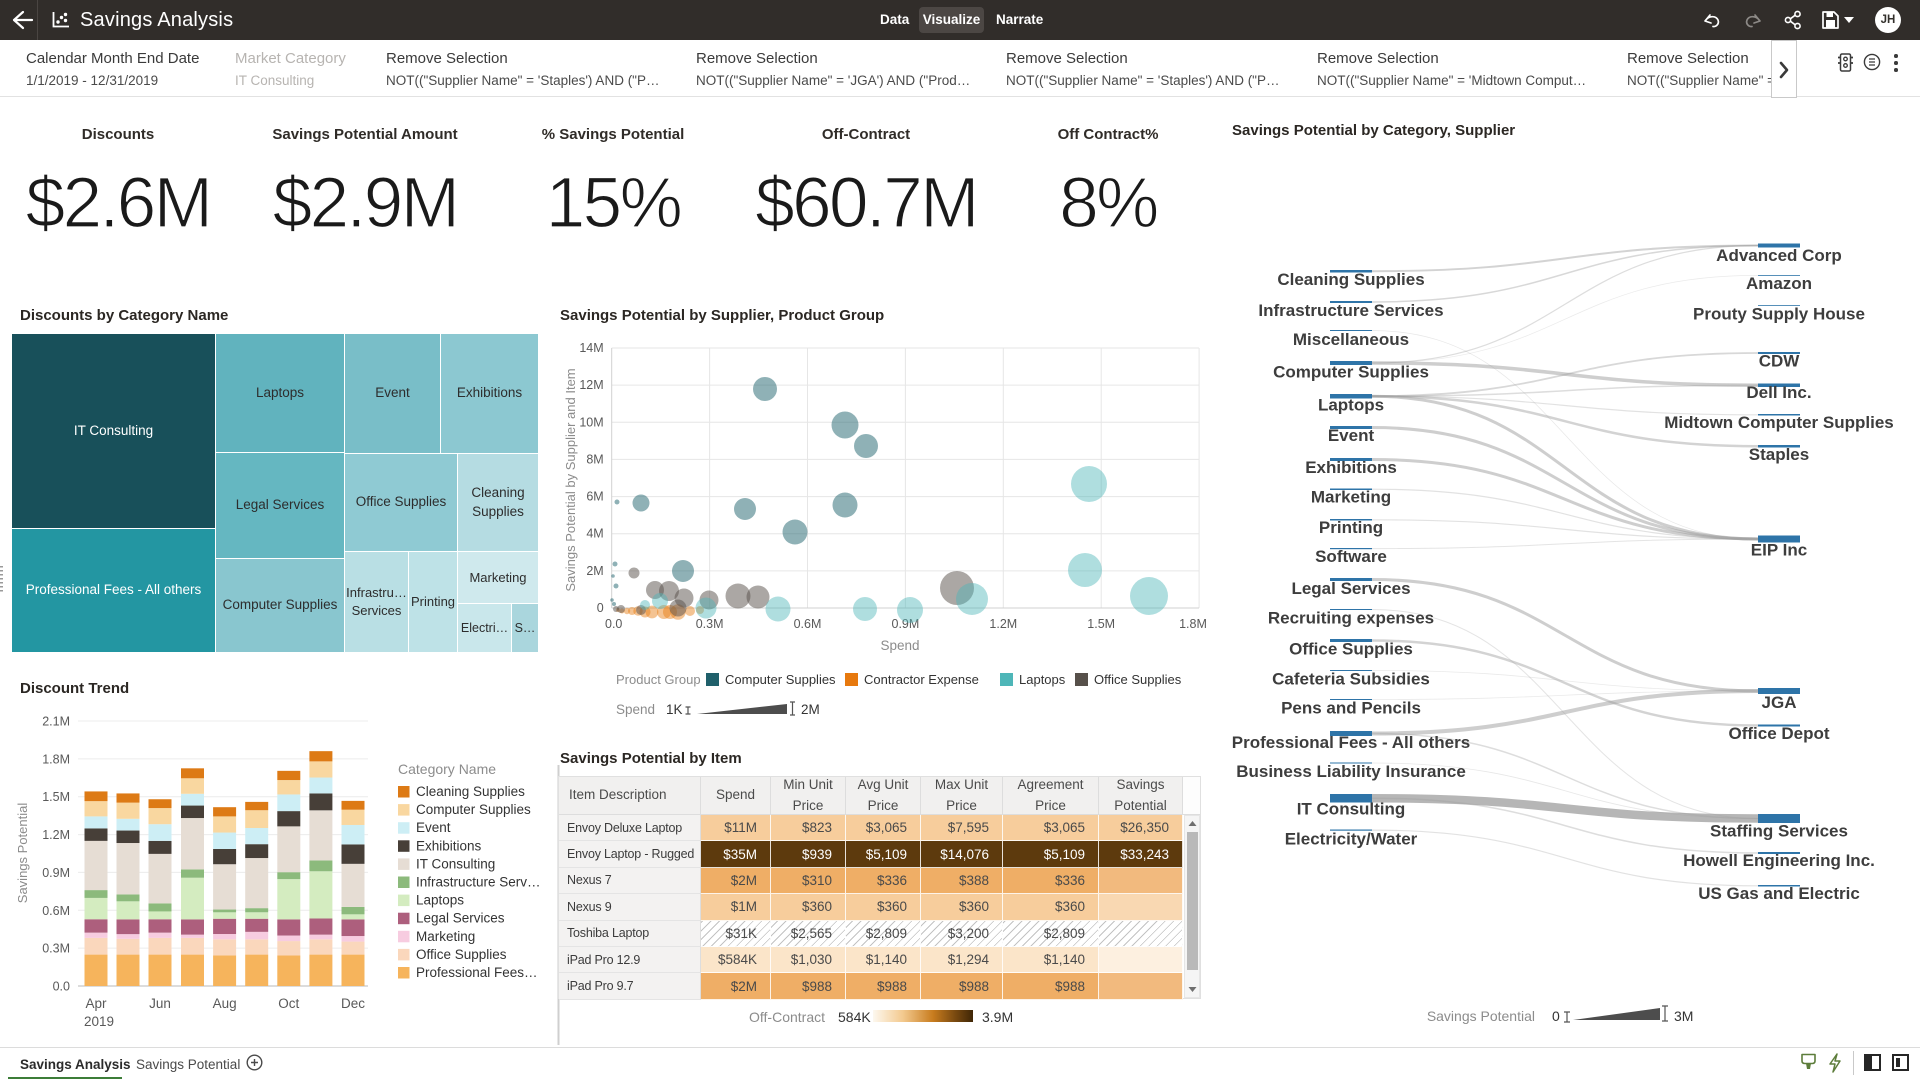  I want to click on svg-text: Infrastructure Services, so click(1350, 310).